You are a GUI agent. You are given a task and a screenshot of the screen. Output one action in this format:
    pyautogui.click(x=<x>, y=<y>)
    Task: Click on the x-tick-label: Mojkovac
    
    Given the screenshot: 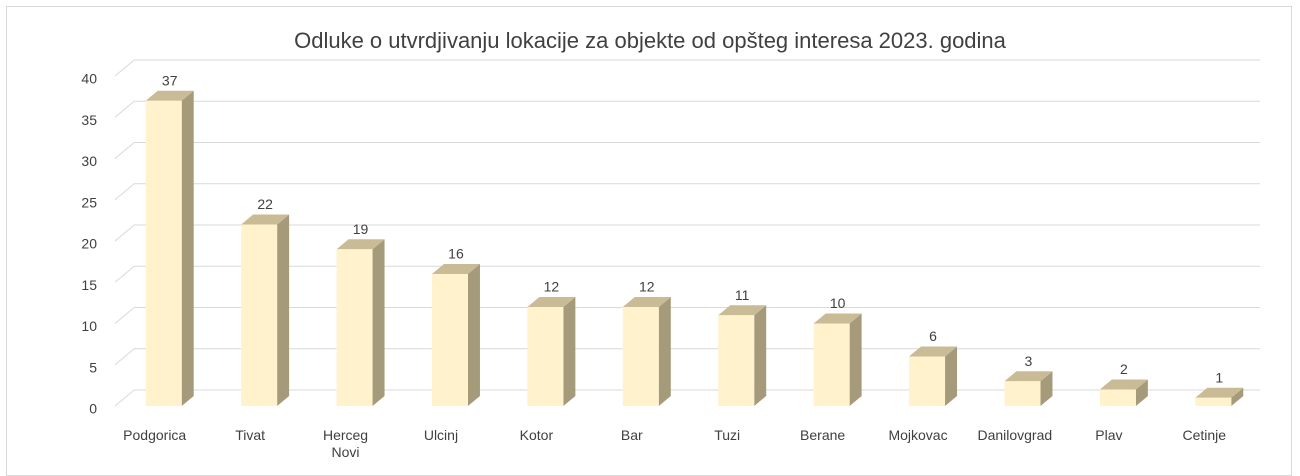 What is the action you would take?
    pyautogui.click(x=918, y=435)
    